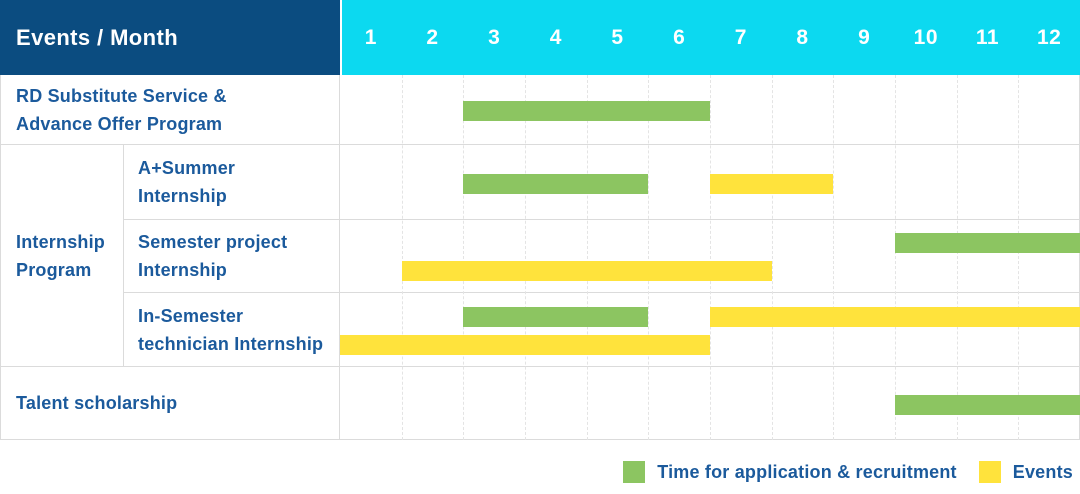  What do you see at coordinates (432, 37) in the screenshot?
I see `month-header-2: 2` at bounding box center [432, 37].